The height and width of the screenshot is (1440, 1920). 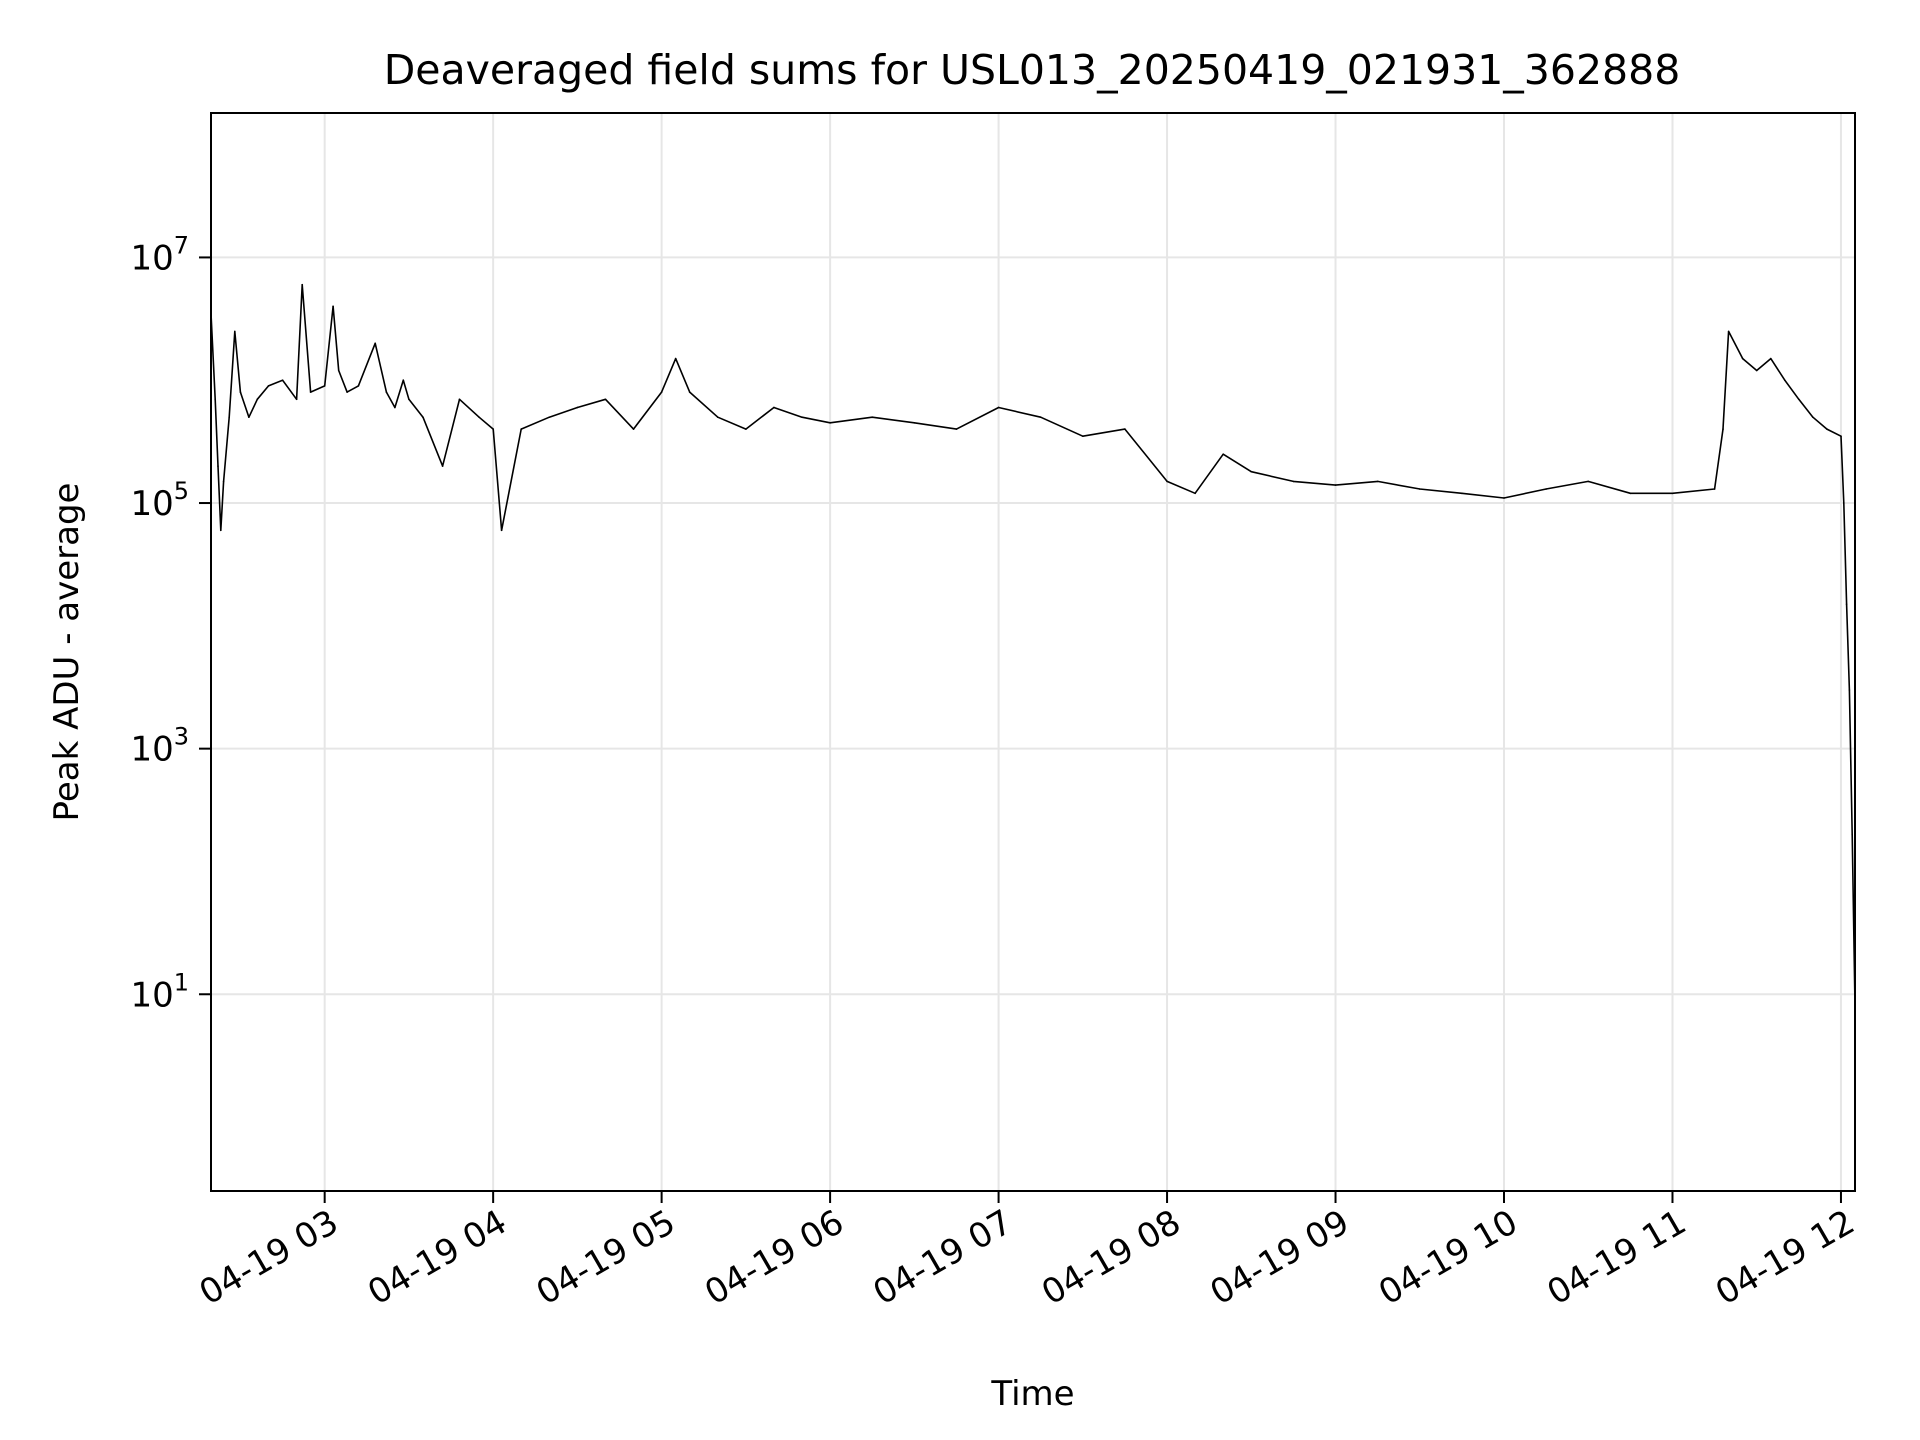 What do you see at coordinates (67, 652) in the screenshot?
I see `y-axis-label: Peak ADU - average` at bounding box center [67, 652].